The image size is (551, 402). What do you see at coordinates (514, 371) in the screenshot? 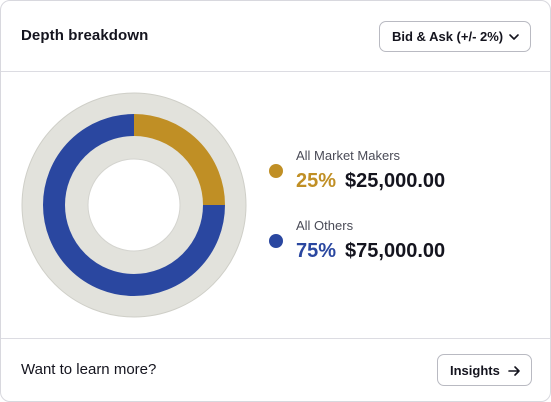
I see `arrow-right-icon` at bounding box center [514, 371].